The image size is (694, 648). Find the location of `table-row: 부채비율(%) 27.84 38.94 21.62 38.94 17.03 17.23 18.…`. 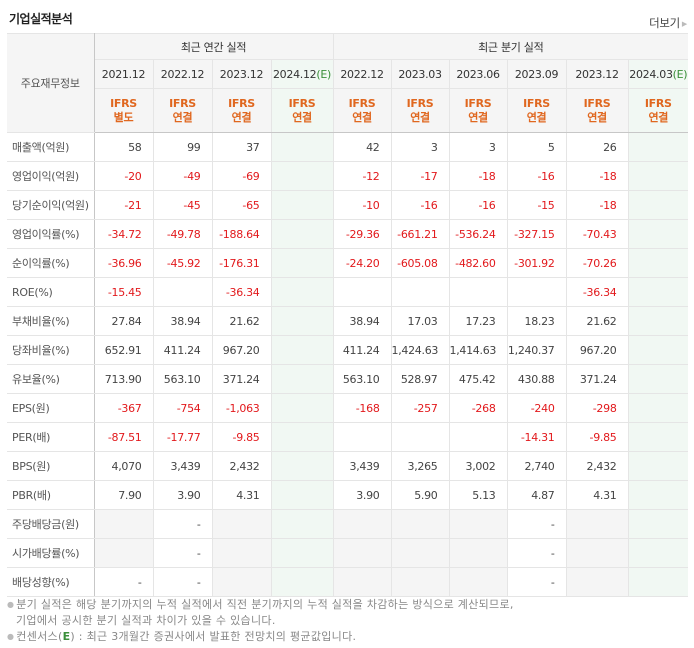

table-row: 부채비율(%) 27.84 38.94 21.62 38.94 17.03 17.23 18.… is located at coordinates (348, 321).